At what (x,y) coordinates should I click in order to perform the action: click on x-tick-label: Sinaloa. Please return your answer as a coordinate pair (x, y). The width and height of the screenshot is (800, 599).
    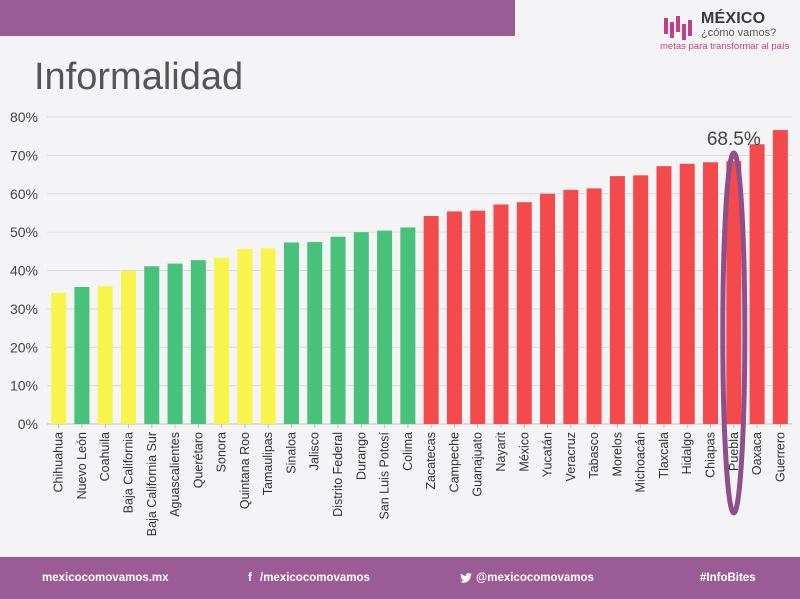
    Looking at the image, I should click on (291, 453).